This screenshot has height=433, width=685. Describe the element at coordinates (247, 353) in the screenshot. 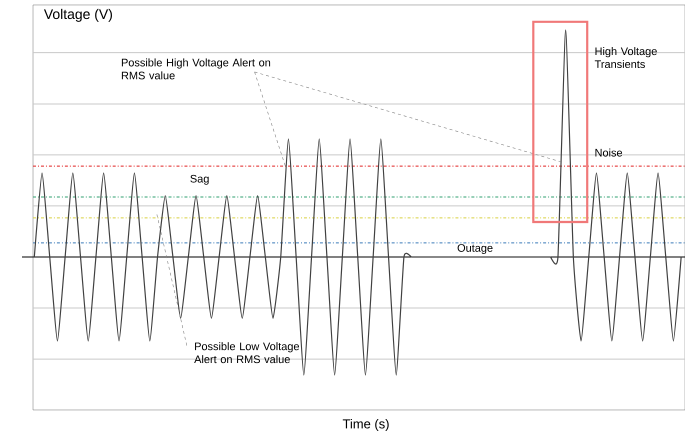

I see `annotation: Possible Low Voltage Alert on RMS value` at that location.